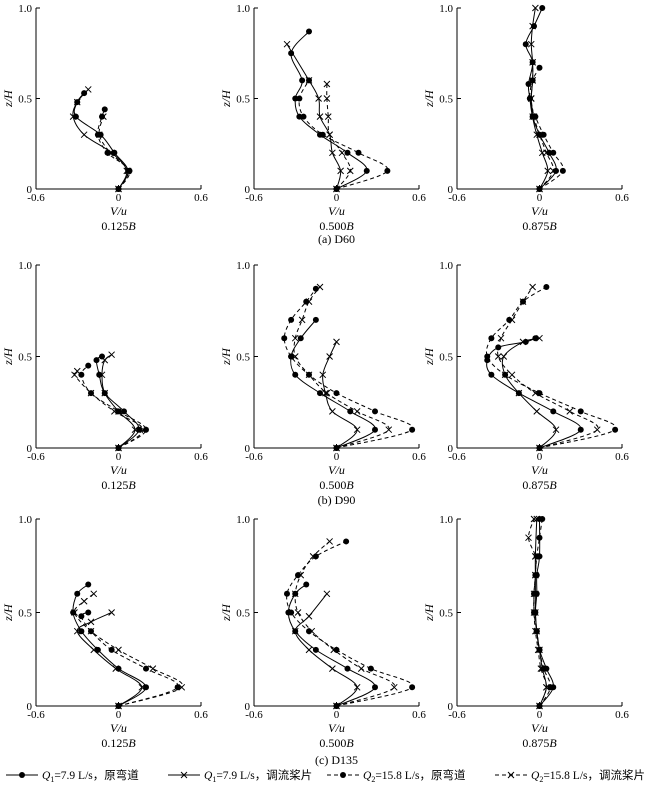 The width and height of the screenshot is (650, 792). I want to click on panel-r2-c0: -0.6 0 0.600.51.0z/HV/u0.125B, so click(104, 632).